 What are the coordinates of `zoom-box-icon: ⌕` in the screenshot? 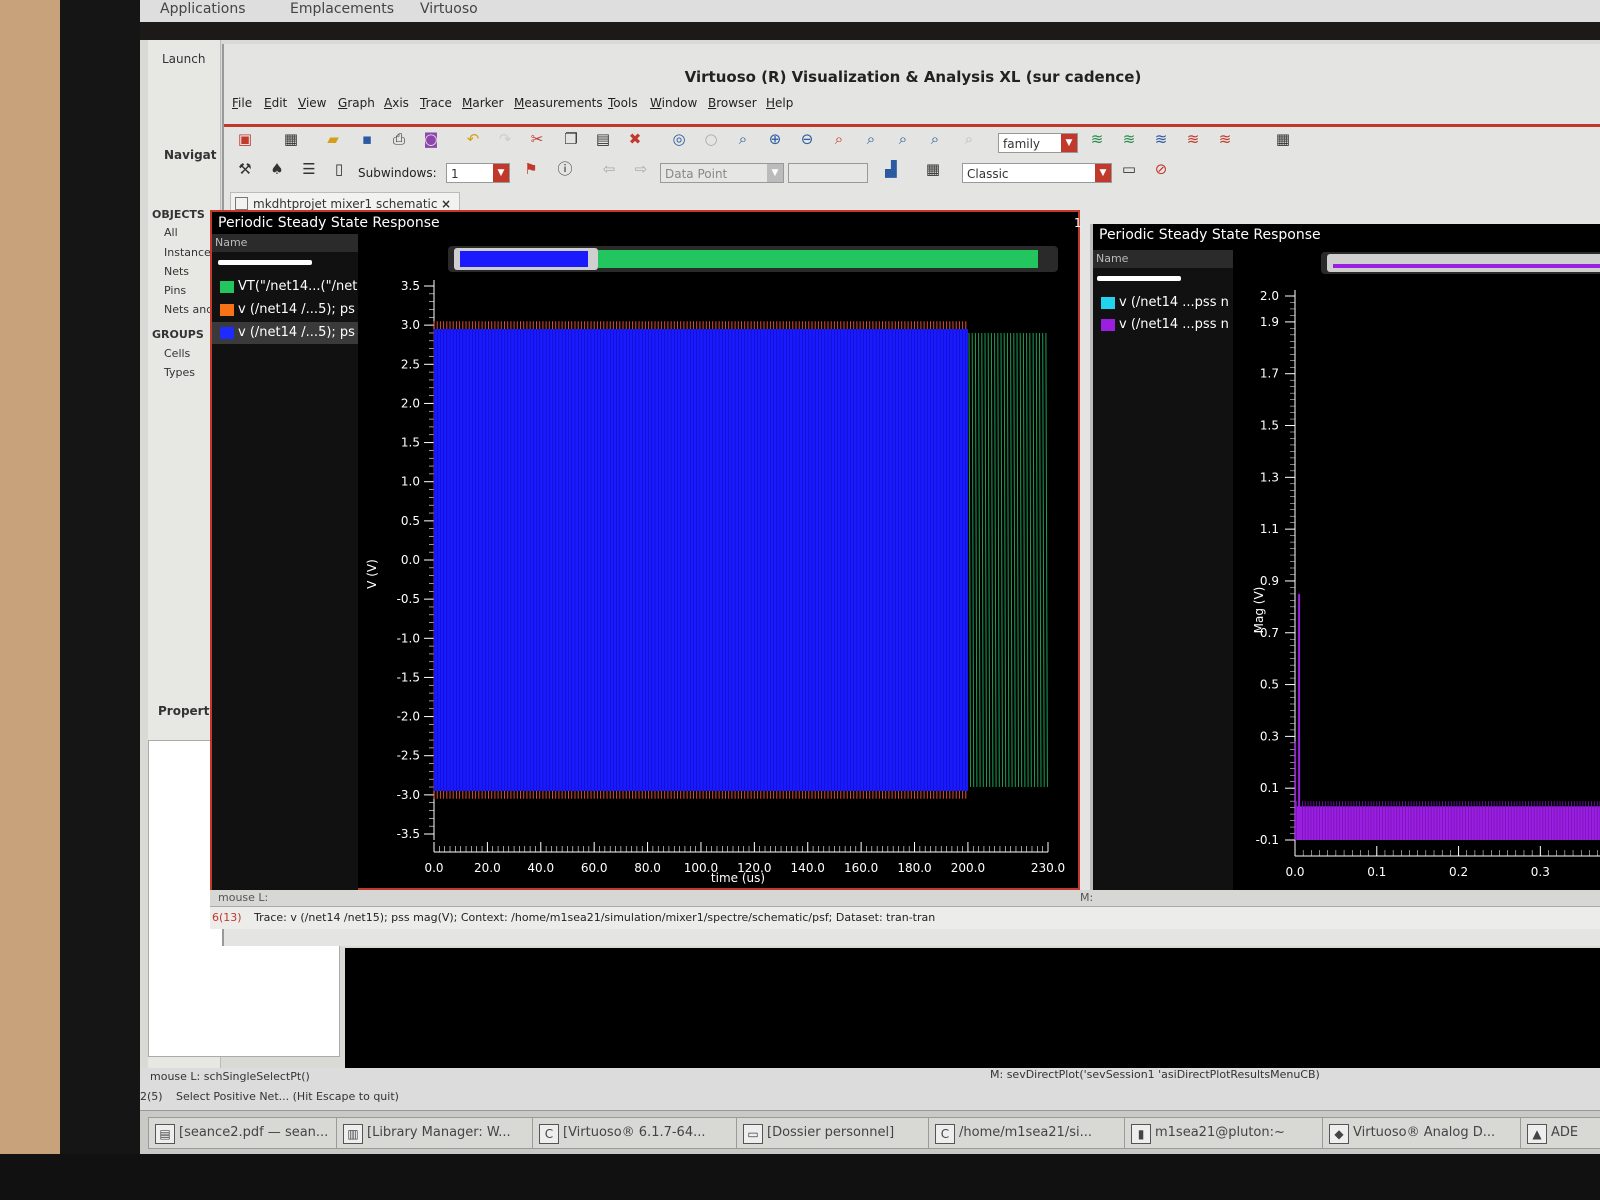 It's located at (903, 139).